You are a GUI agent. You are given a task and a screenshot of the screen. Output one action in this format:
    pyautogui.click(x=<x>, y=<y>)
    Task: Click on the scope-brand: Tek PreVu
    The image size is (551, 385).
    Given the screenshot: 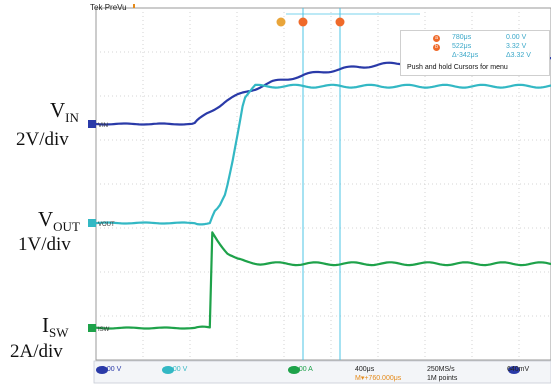 What is the action you would take?
    pyautogui.click(x=108, y=7)
    